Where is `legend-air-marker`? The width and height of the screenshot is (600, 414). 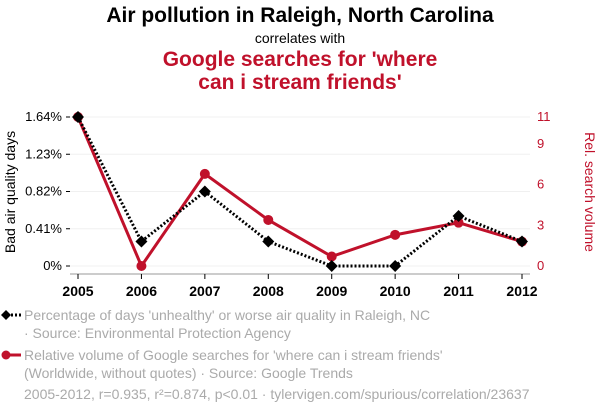 legend-air-marker is located at coordinates (6, 315).